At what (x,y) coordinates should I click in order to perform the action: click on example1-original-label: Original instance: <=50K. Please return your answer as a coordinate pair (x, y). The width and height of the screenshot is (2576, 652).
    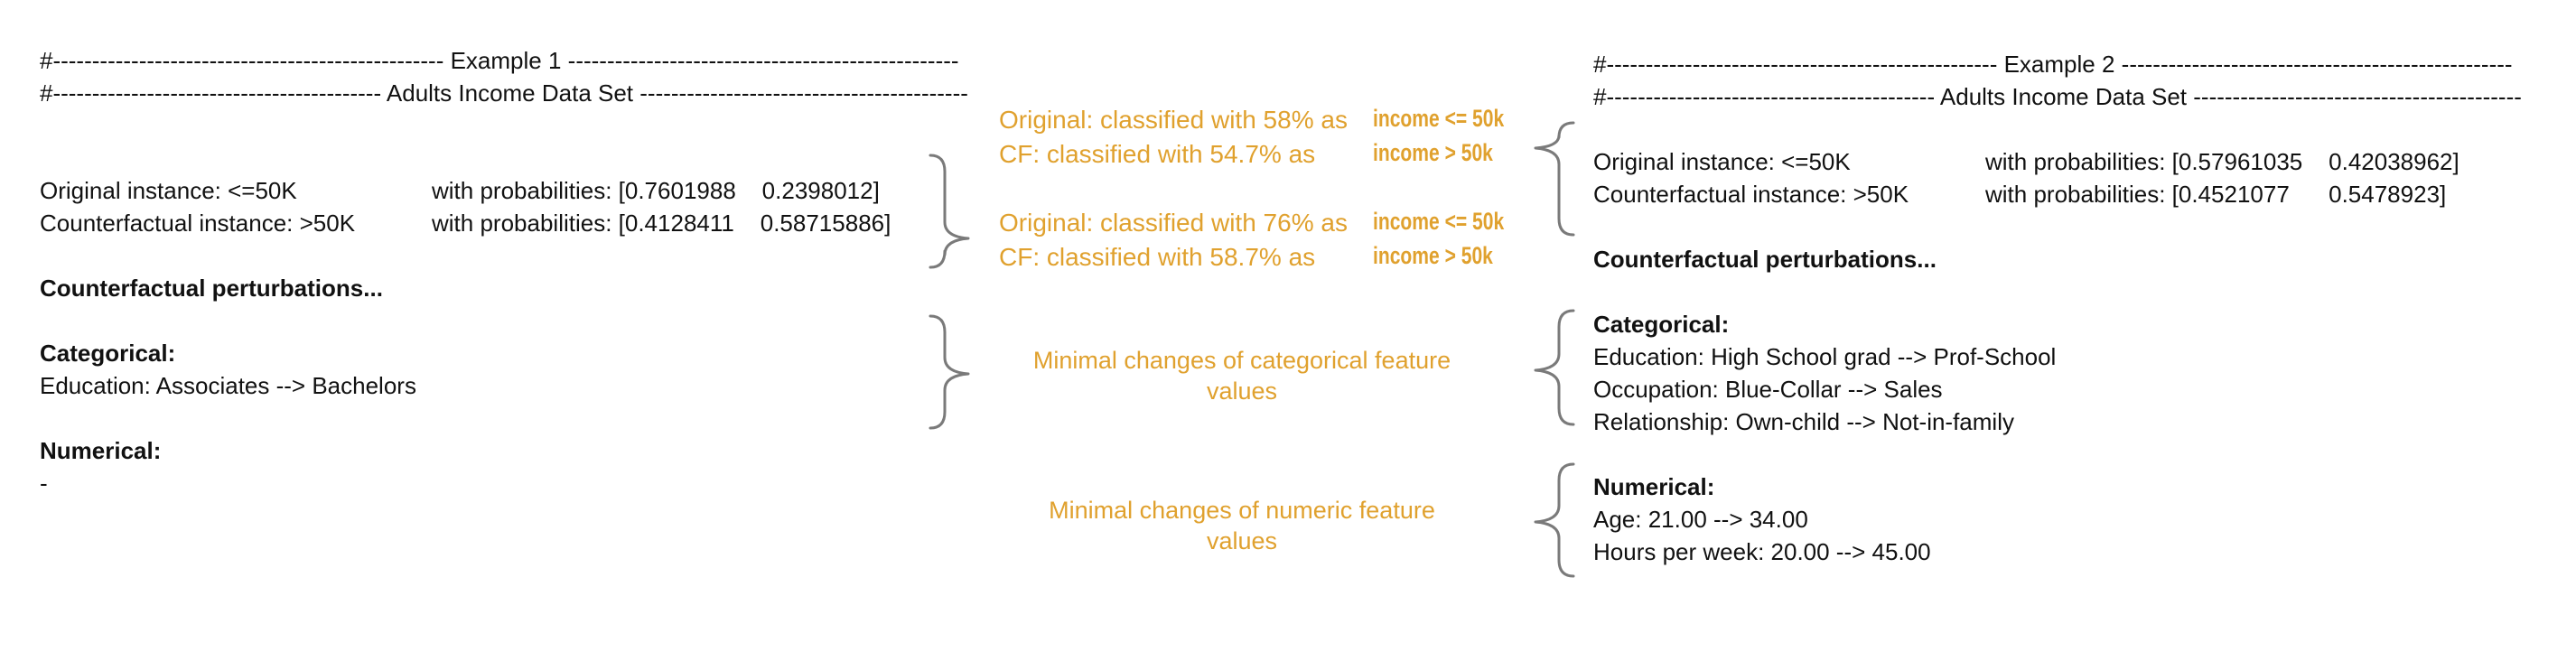
    Looking at the image, I should click on (168, 191).